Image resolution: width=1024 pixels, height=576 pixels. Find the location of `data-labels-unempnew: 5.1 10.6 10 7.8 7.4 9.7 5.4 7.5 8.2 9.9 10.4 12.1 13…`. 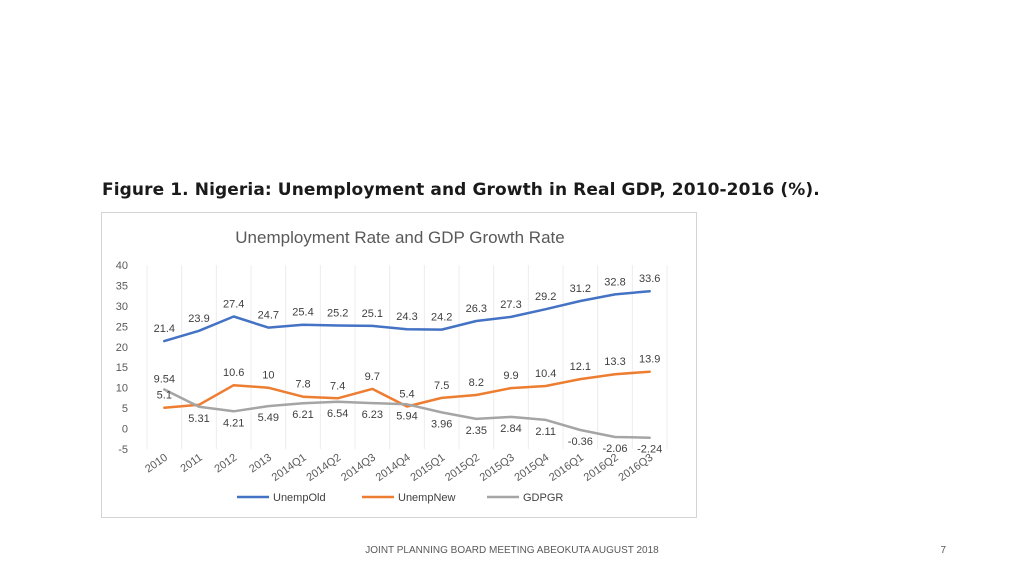

data-labels-unempnew: 5.1 10.6 10 7.8 7.4 9.7 5.4 7.5 8.2 9.9 10.4 12.1 13… is located at coordinates (409, 378).